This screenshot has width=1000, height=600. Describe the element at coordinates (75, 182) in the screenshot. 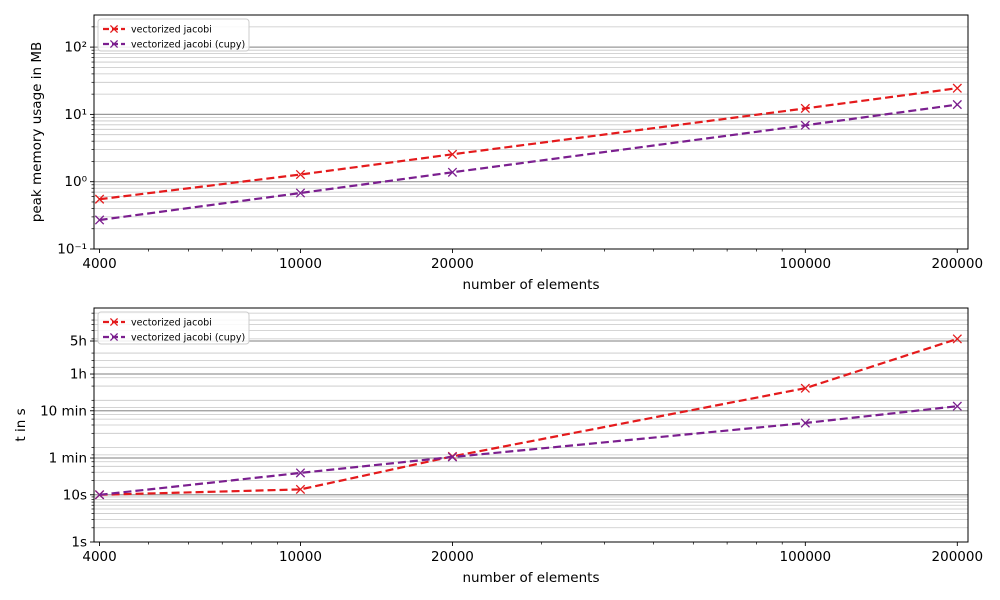

I see `y-tick-label: 10⁰` at that location.